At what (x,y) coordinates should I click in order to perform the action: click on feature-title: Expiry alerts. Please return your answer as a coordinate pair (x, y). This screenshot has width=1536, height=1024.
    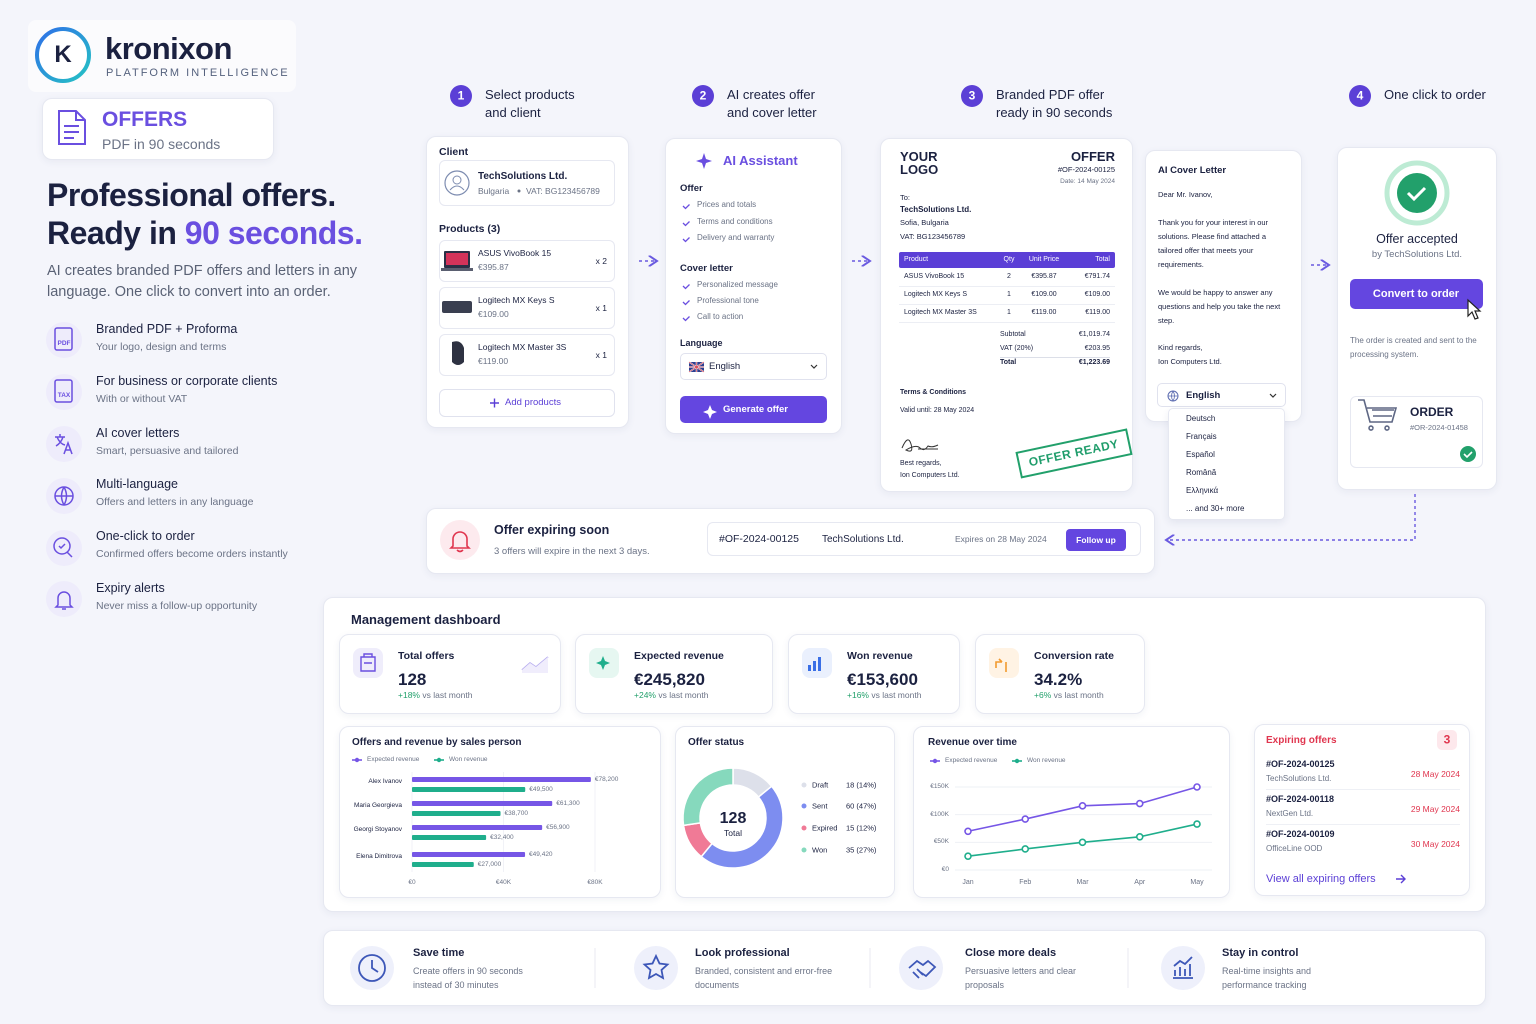
    Looking at the image, I should click on (130, 588).